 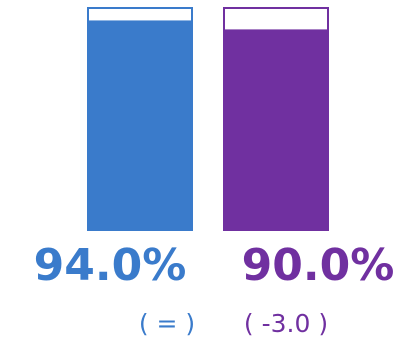 I want to click on bar-1-change-label: ( = ), so click(x=167, y=323).